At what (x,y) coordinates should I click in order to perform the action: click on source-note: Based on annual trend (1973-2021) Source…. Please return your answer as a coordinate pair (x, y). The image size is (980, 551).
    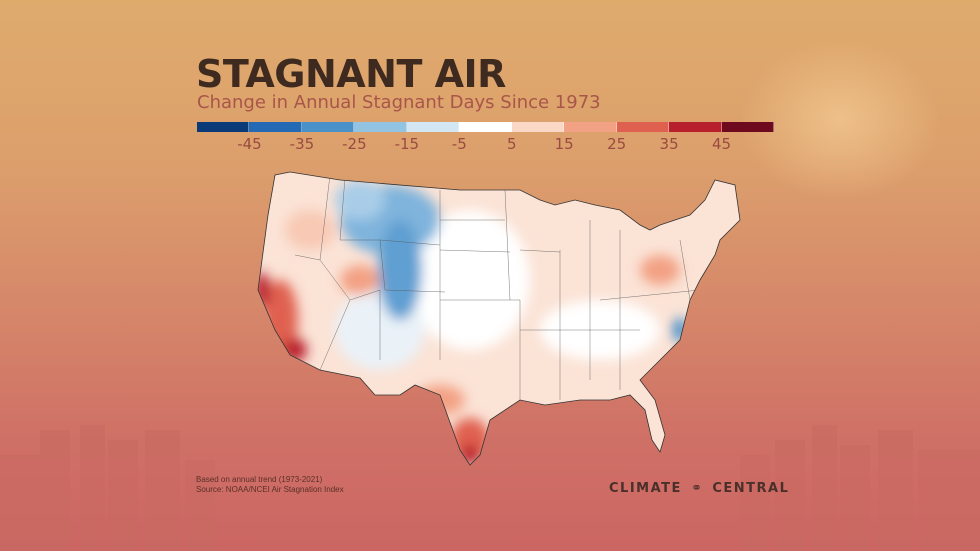
    Looking at the image, I should click on (270, 485).